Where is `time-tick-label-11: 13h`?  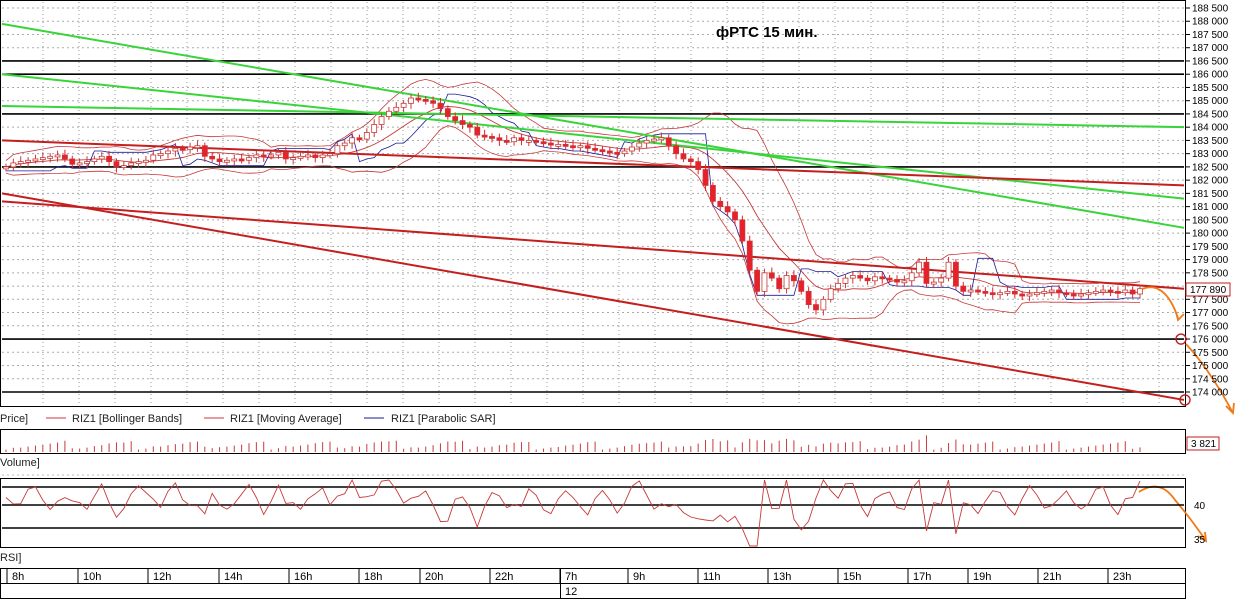
time-tick-label-11: 13h is located at coordinates (782, 577).